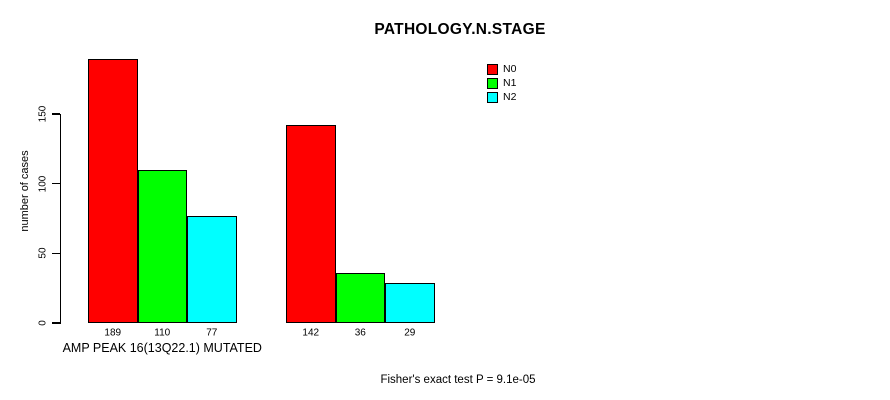 This screenshot has height=400, width=890. Describe the element at coordinates (311, 333) in the screenshot. I see `bar-value-label: 142` at that location.